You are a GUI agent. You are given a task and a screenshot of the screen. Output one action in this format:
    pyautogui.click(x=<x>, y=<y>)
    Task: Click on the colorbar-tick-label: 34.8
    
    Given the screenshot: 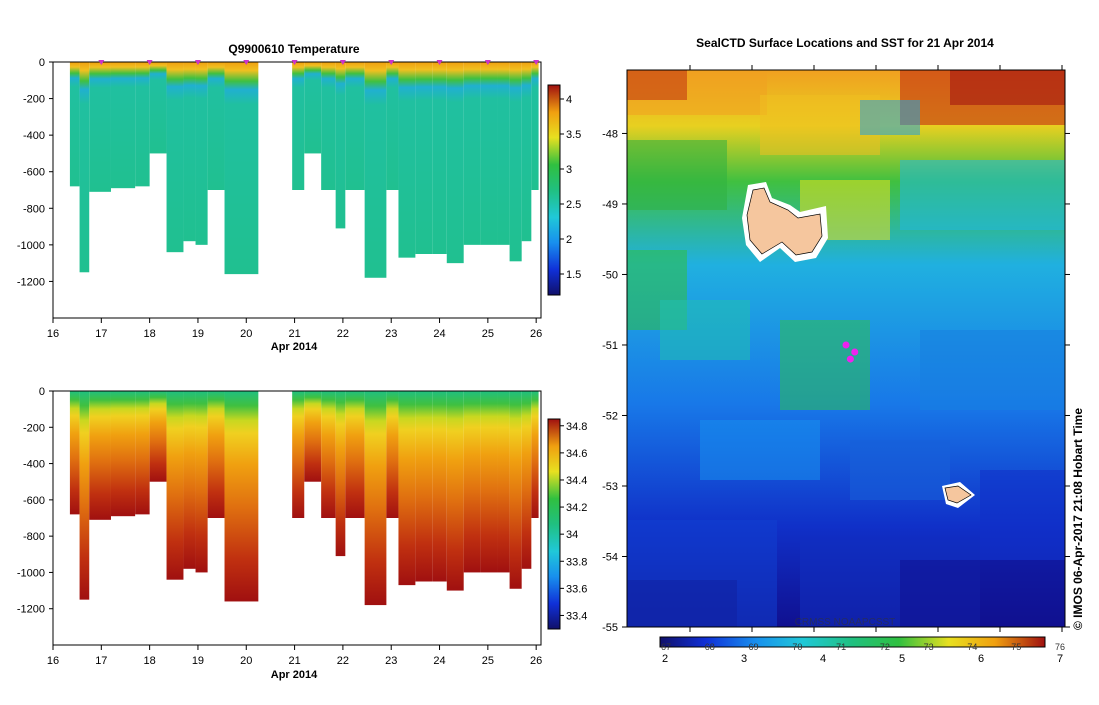 What is the action you would take?
    pyautogui.click(x=576, y=427)
    